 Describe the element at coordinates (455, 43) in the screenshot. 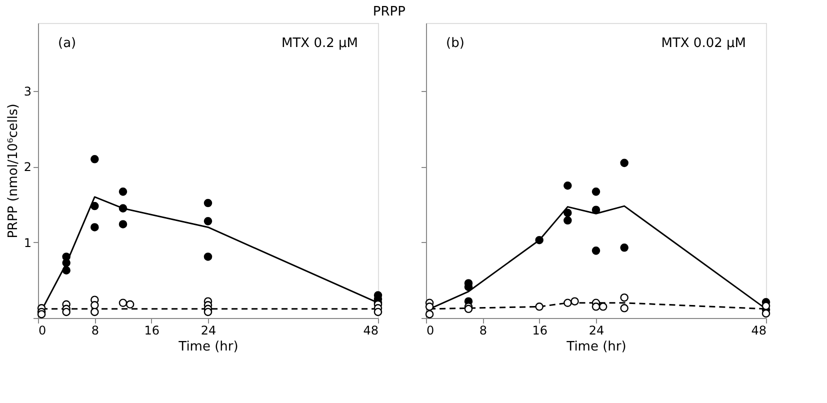

I see `annotation: (b)` at that location.